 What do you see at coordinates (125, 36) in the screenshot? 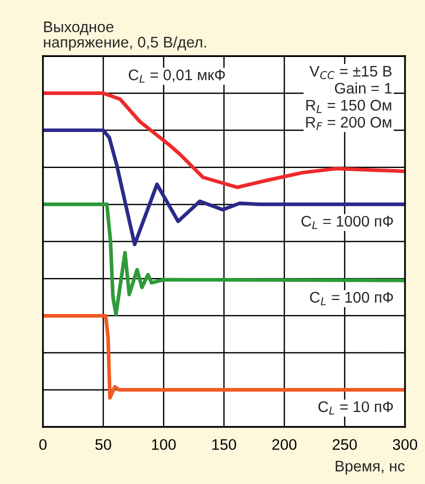
I see `y-axis-title: Выходное напряжение, 0,5 В/дел.` at bounding box center [125, 36].